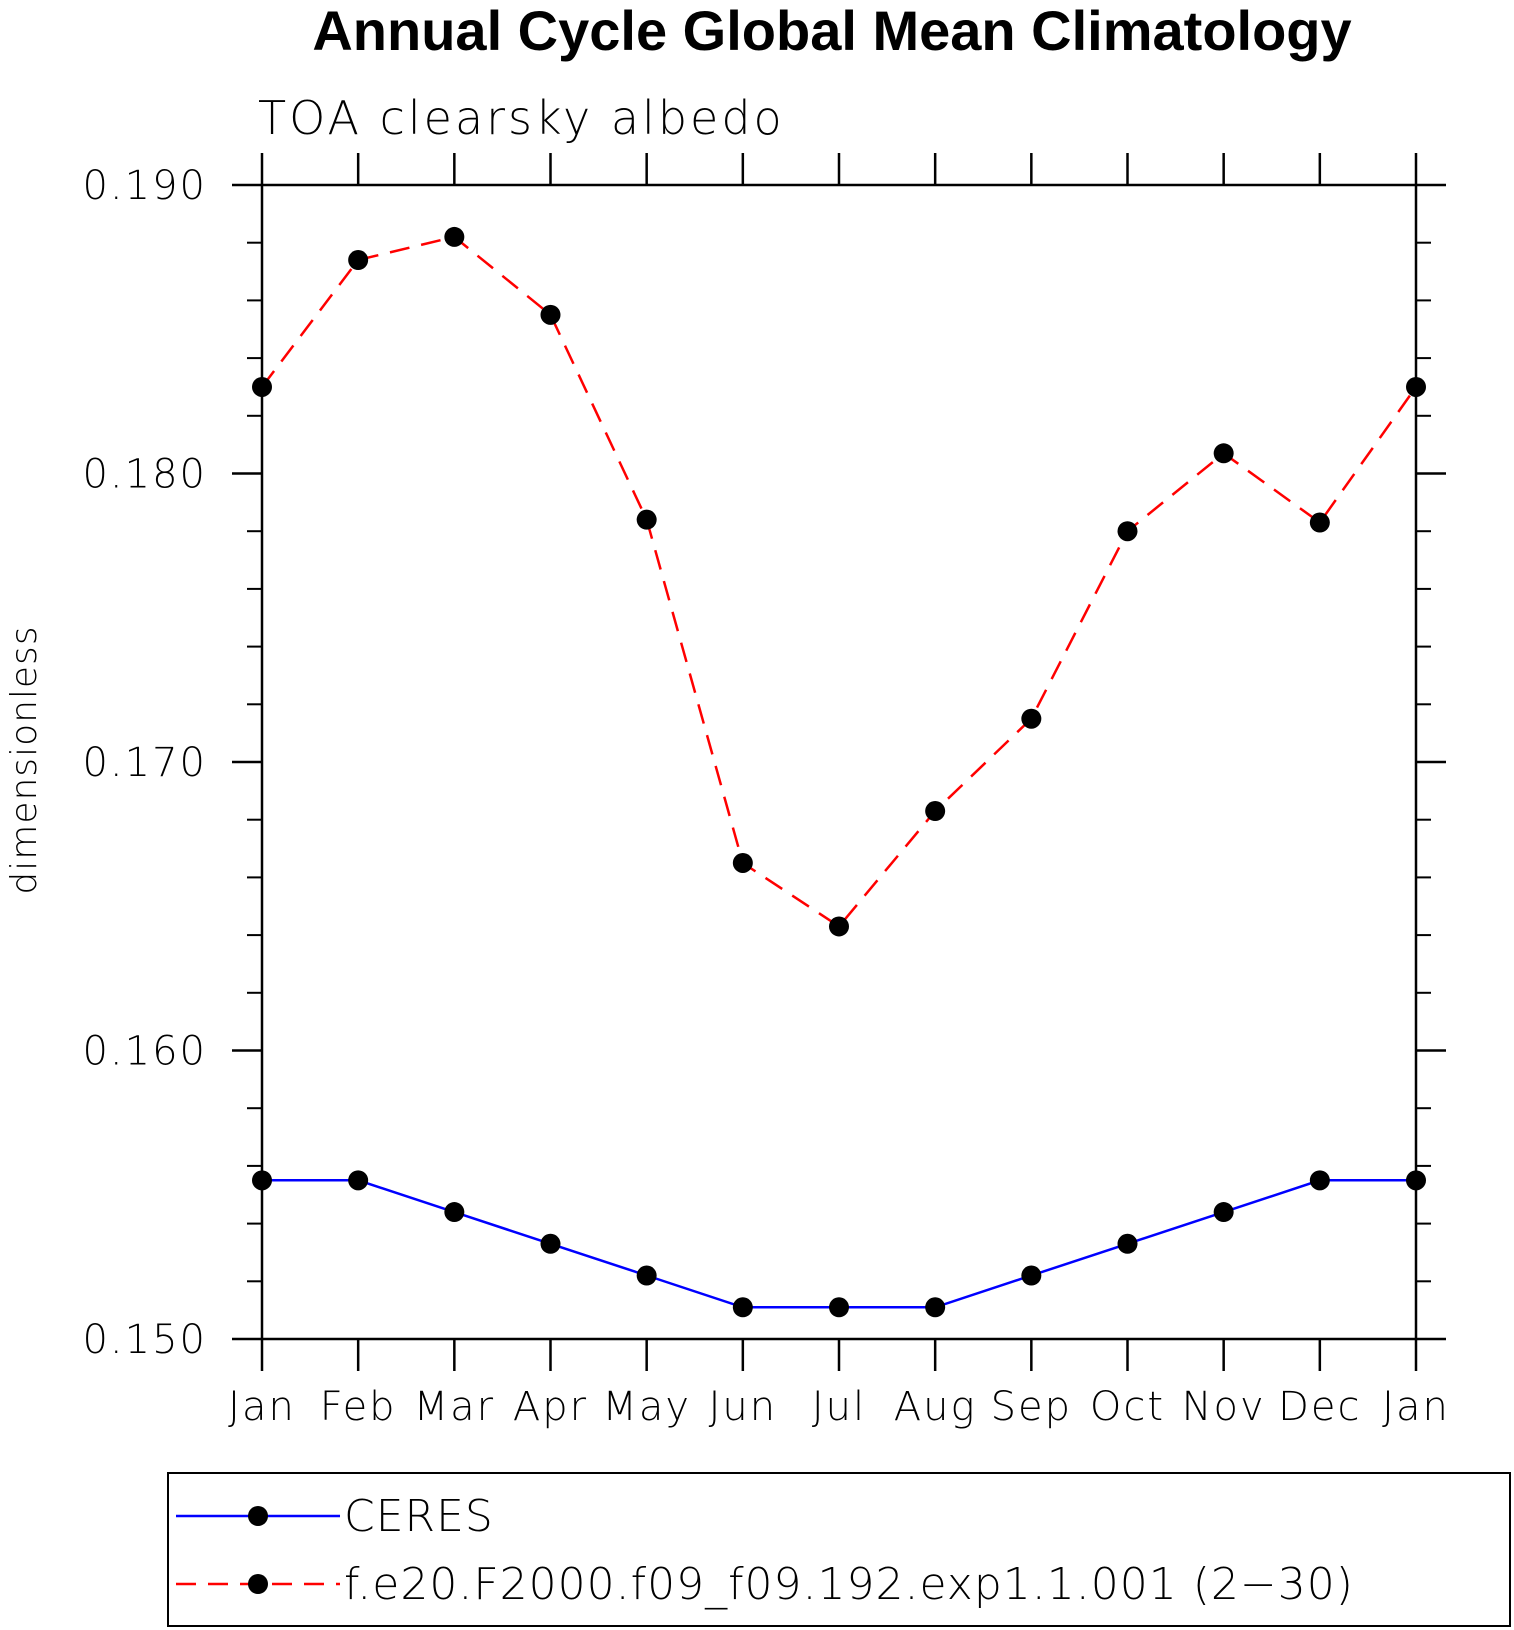  Describe the element at coordinates (831, 31) in the screenshot. I see `chart-title: Annual Cycle Global Mean Climatology` at that location.